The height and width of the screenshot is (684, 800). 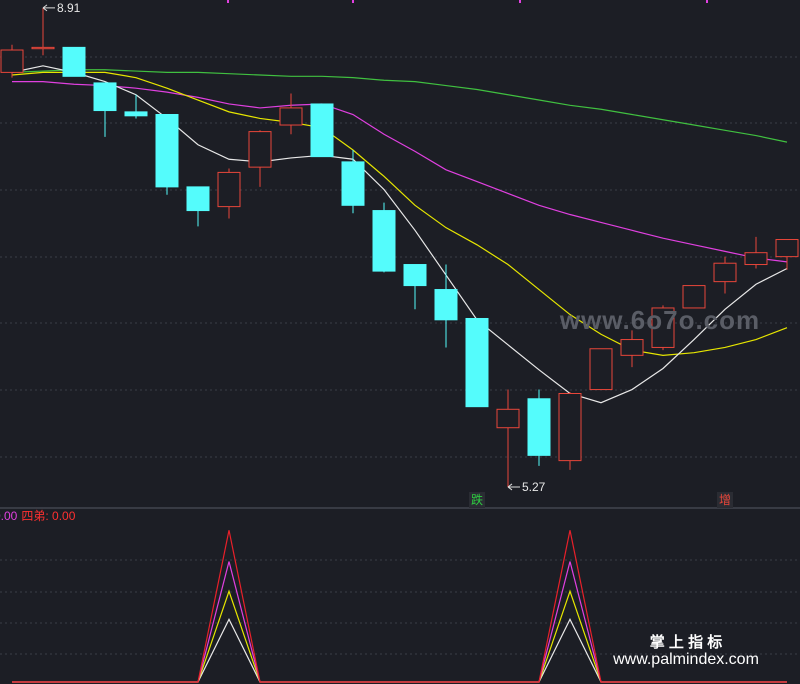 What do you see at coordinates (534, 487) in the screenshot?
I see `low-label: 5.27` at bounding box center [534, 487].